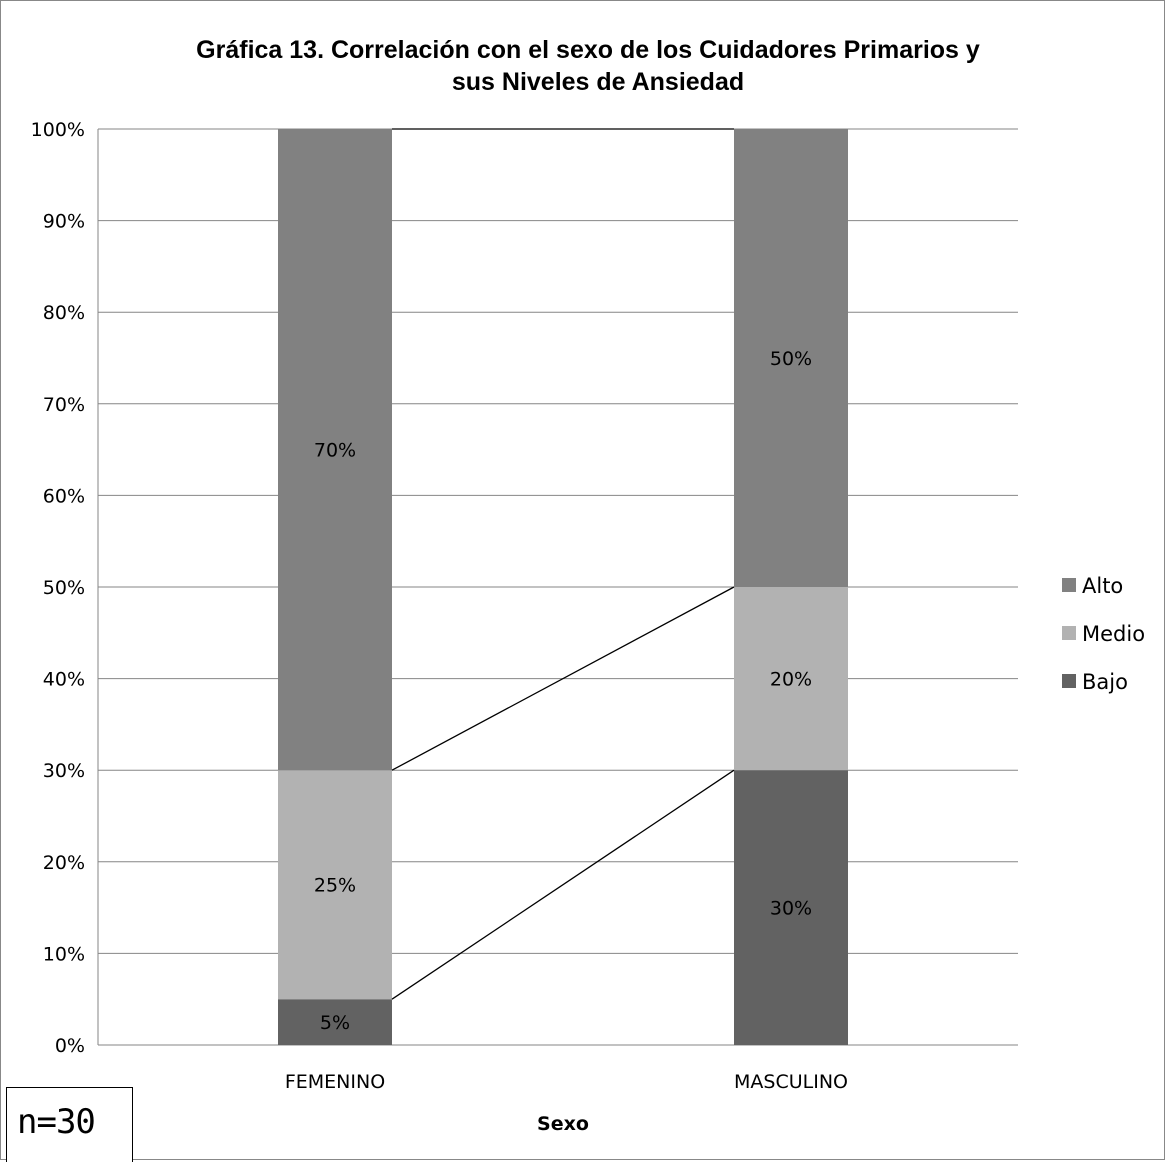 The width and height of the screenshot is (1167, 1162). I want to click on data-label: 5%, so click(335, 1023).